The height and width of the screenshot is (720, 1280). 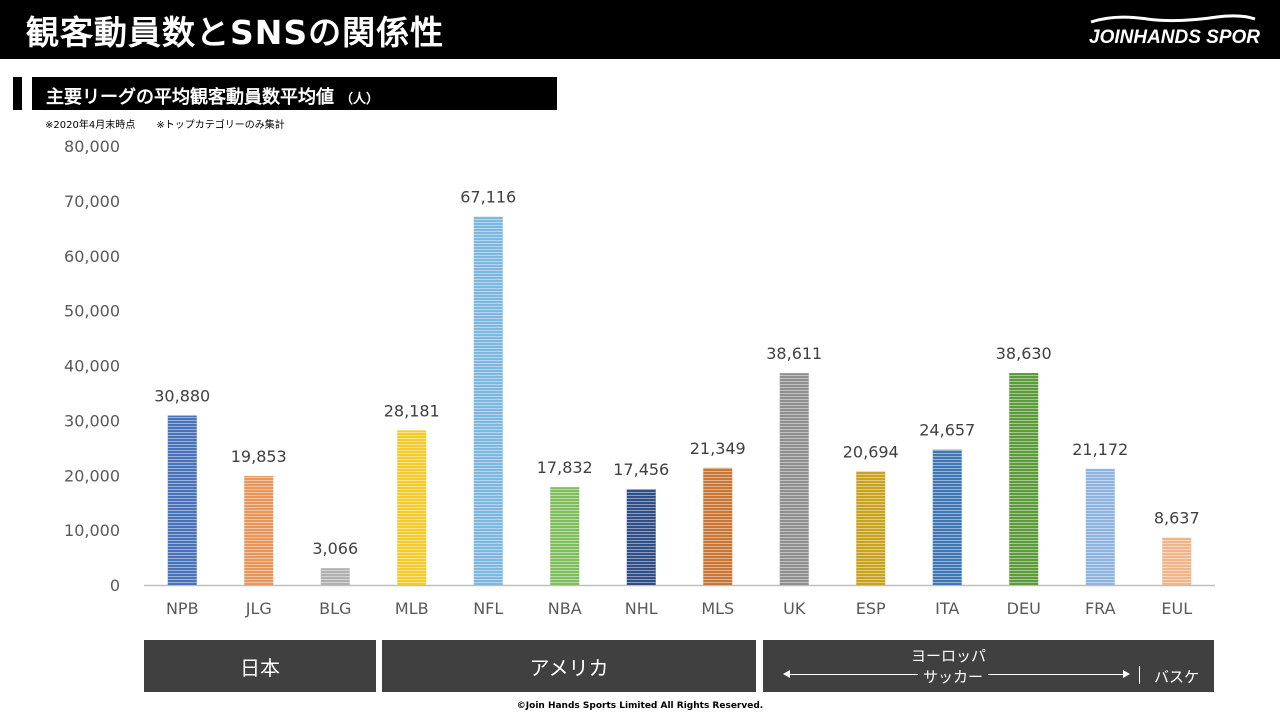 I want to click on y-tick-label: 10,000, so click(x=92, y=530).